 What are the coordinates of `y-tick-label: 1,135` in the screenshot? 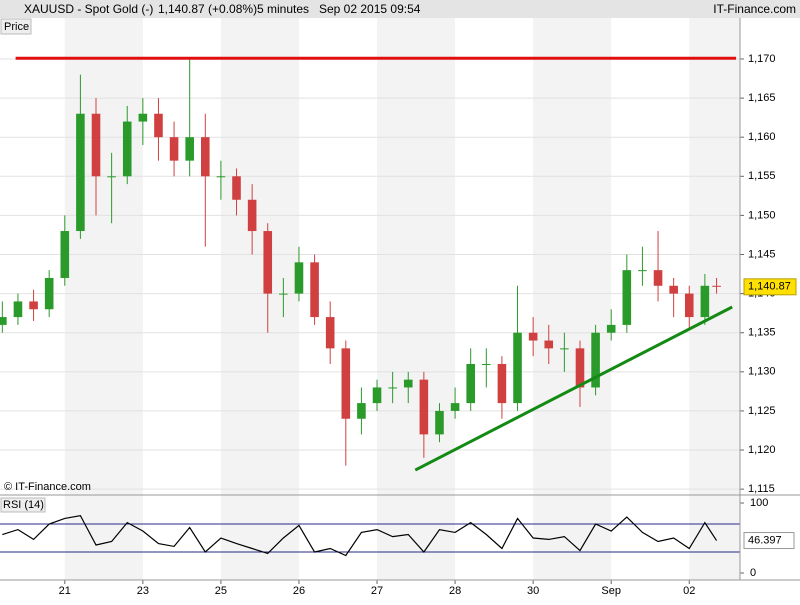 It's located at (762, 333).